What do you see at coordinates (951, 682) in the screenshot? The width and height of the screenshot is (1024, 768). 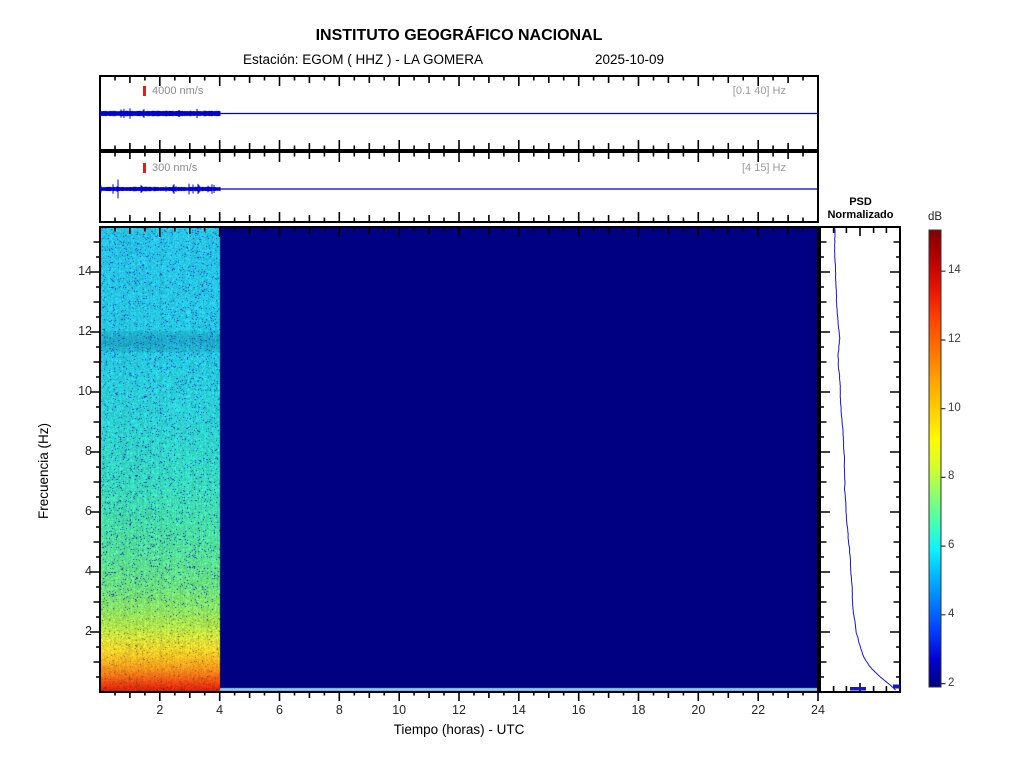 I see `colorbar-tick-label: 2` at bounding box center [951, 682].